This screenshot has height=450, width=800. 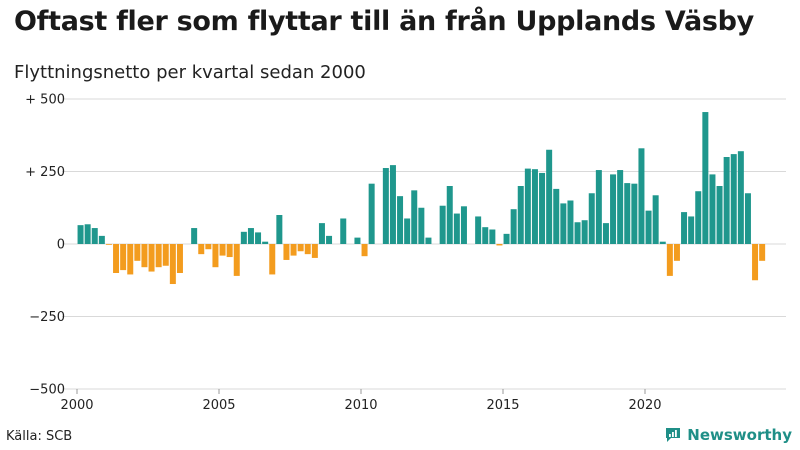 I want to click on y-tick-label: −250, so click(x=47, y=317).